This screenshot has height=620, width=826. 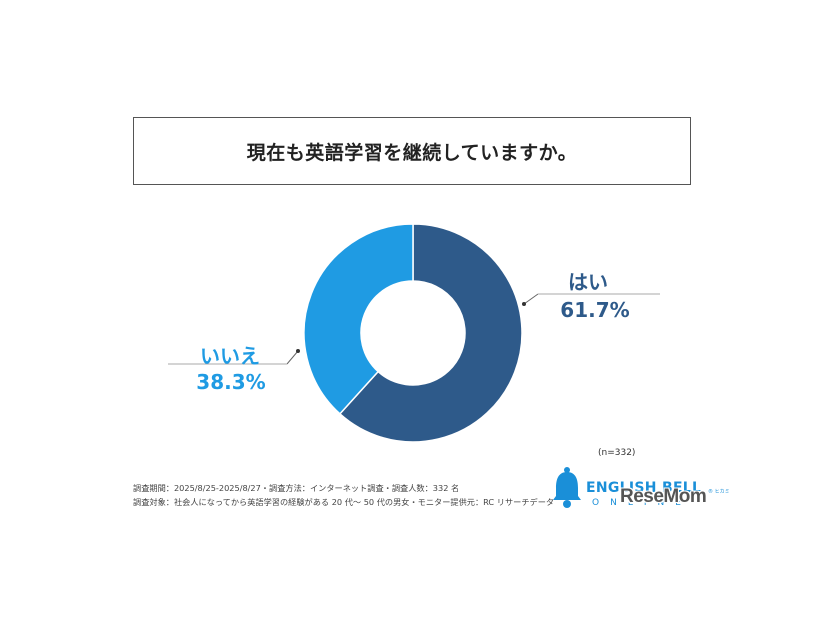 I want to click on chart-title-box: 現在も英語学習を継続していますか。, so click(x=412, y=151).